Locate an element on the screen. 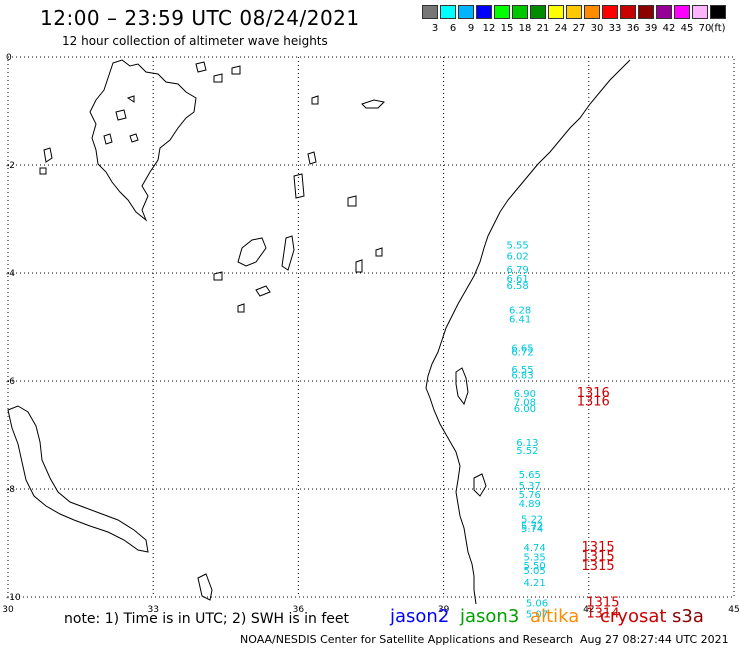  wave-height-label: 7.08 is located at coordinates (525, 402).